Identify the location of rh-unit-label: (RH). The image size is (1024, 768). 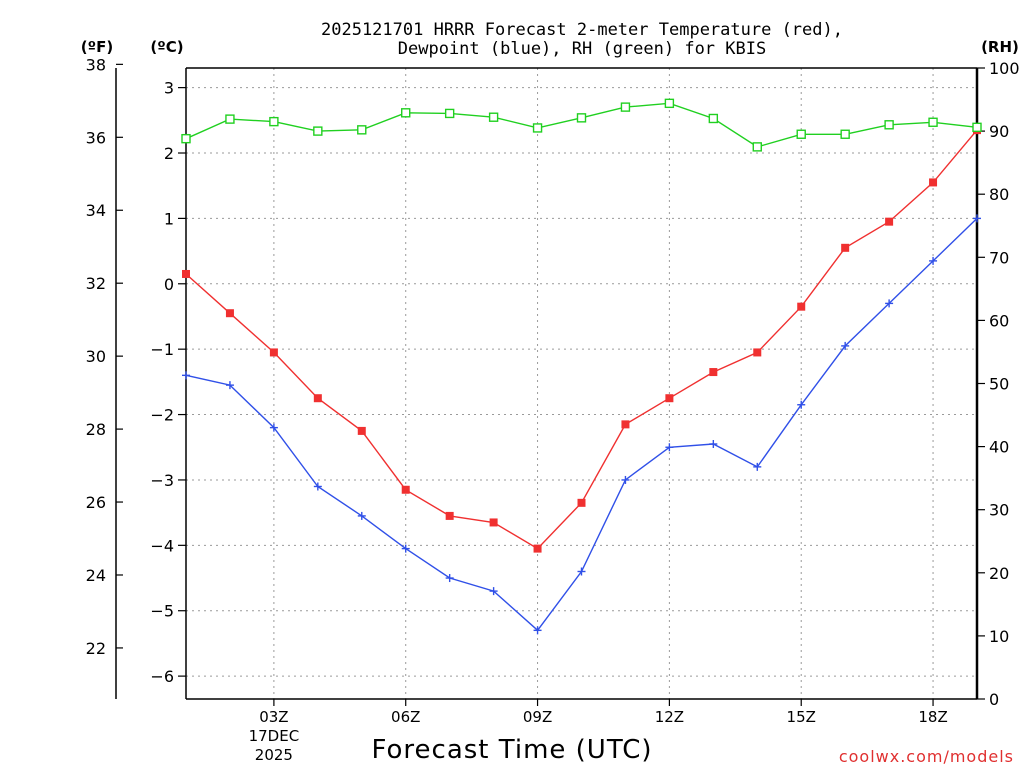
(1000, 47).